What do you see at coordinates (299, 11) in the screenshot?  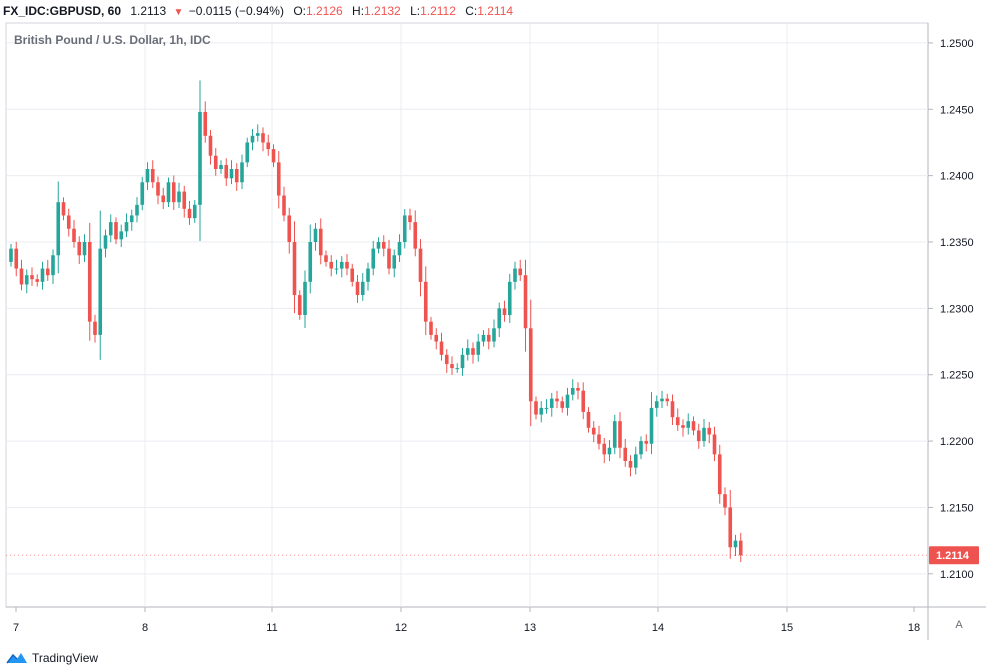 I see `open-label: O:` at bounding box center [299, 11].